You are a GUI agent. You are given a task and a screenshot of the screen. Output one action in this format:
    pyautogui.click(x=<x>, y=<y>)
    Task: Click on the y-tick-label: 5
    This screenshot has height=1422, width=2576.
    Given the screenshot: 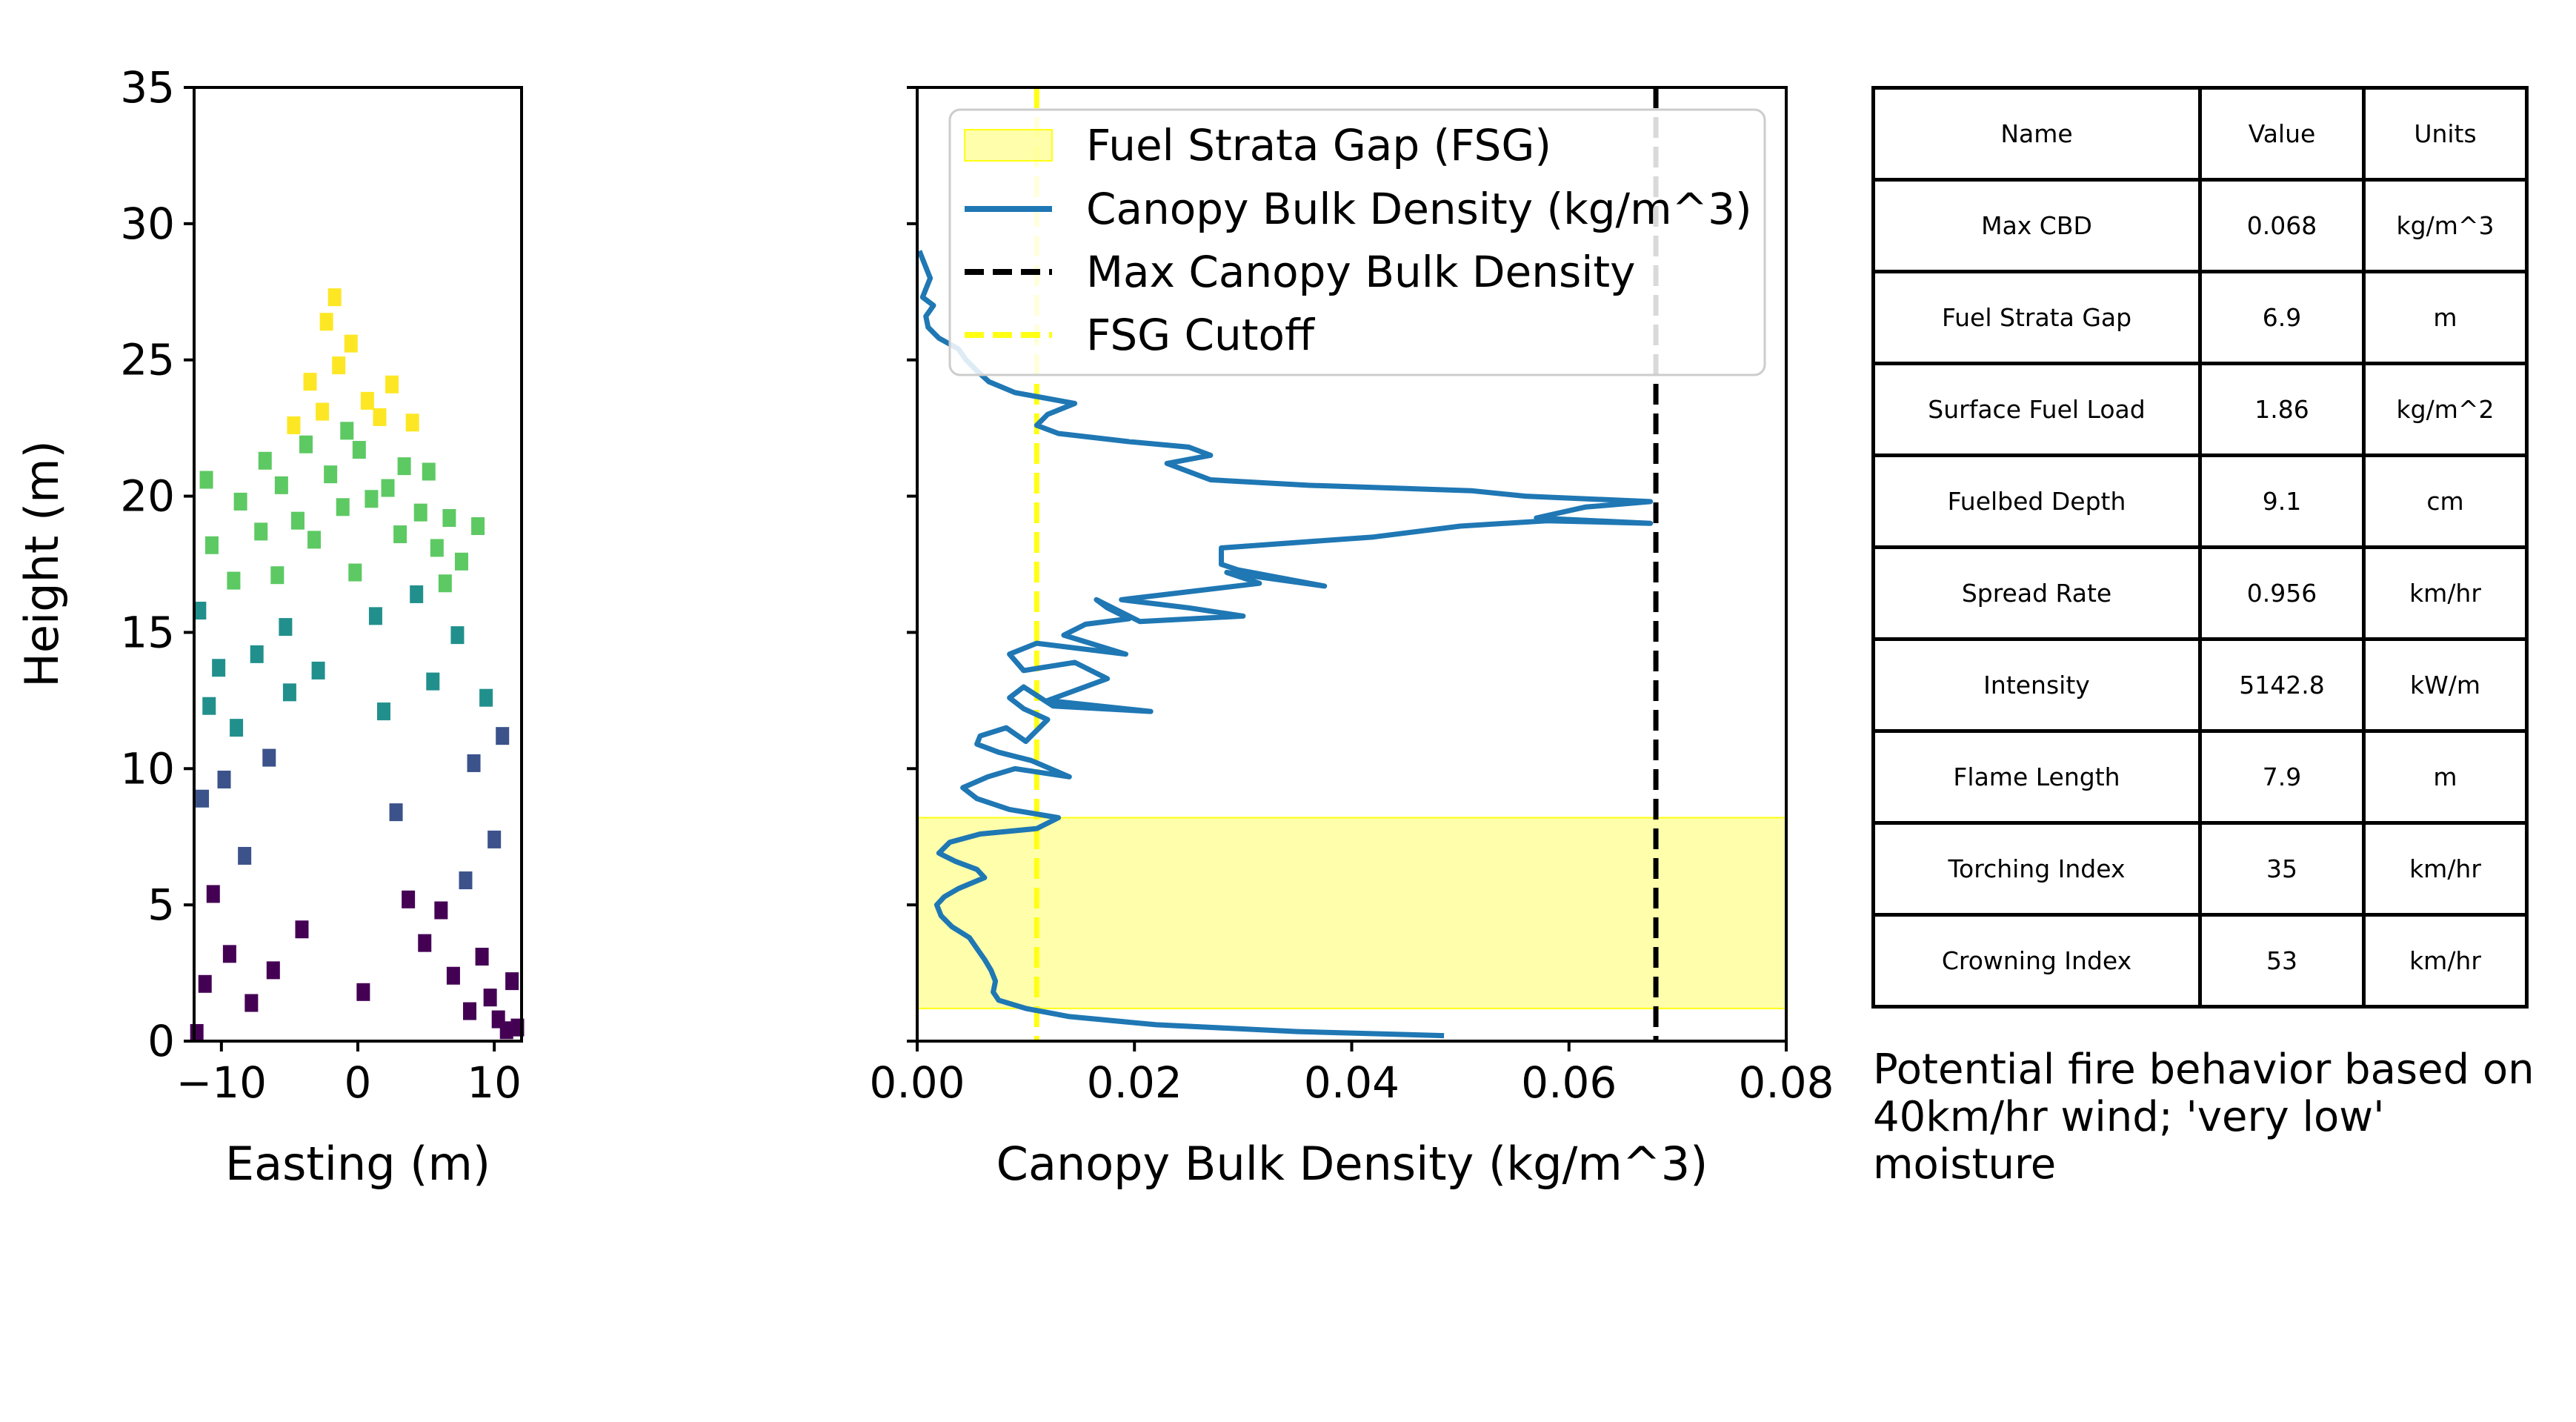 What is the action you would take?
    pyautogui.click(x=161, y=905)
    